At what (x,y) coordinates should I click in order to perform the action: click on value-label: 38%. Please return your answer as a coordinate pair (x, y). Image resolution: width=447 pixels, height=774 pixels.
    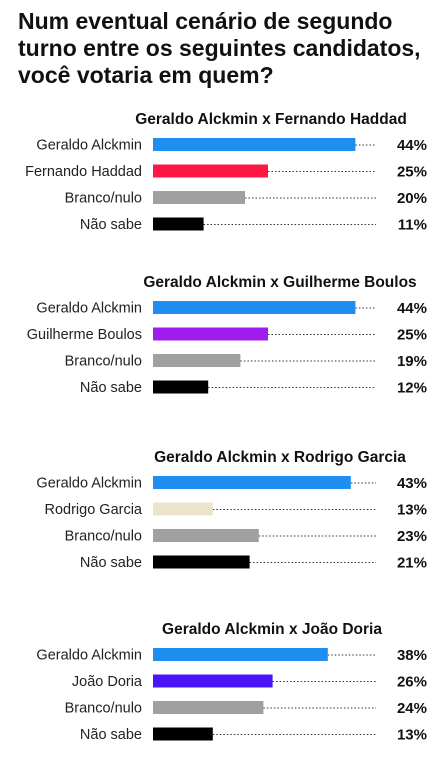
    Looking at the image, I should click on (412, 655).